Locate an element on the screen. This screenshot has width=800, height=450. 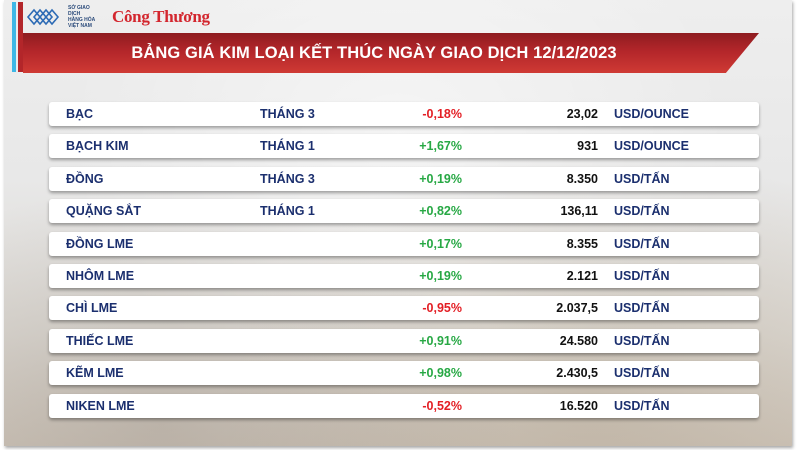
metal-name: ĐỒNG LME is located at coordinates (100, 243).